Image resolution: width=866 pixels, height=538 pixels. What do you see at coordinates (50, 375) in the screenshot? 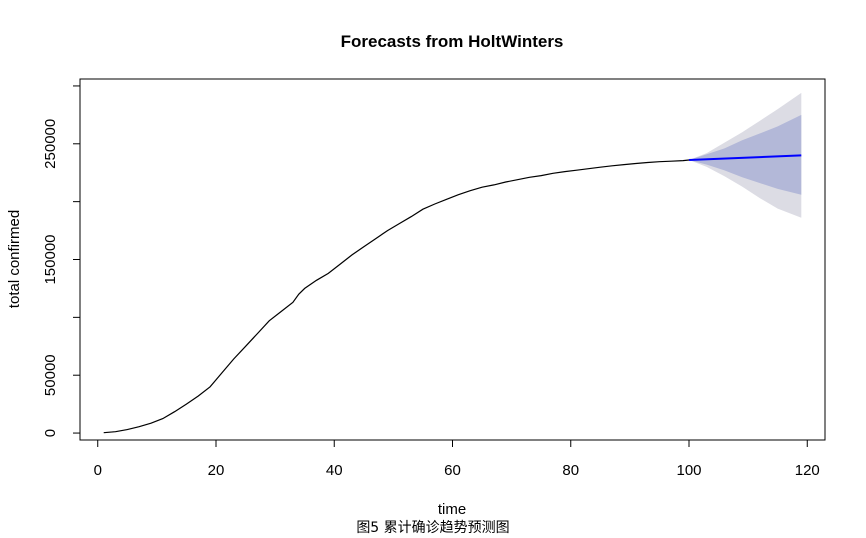
I see `y-tick-label: 50000` at bounding box center [50, 375].